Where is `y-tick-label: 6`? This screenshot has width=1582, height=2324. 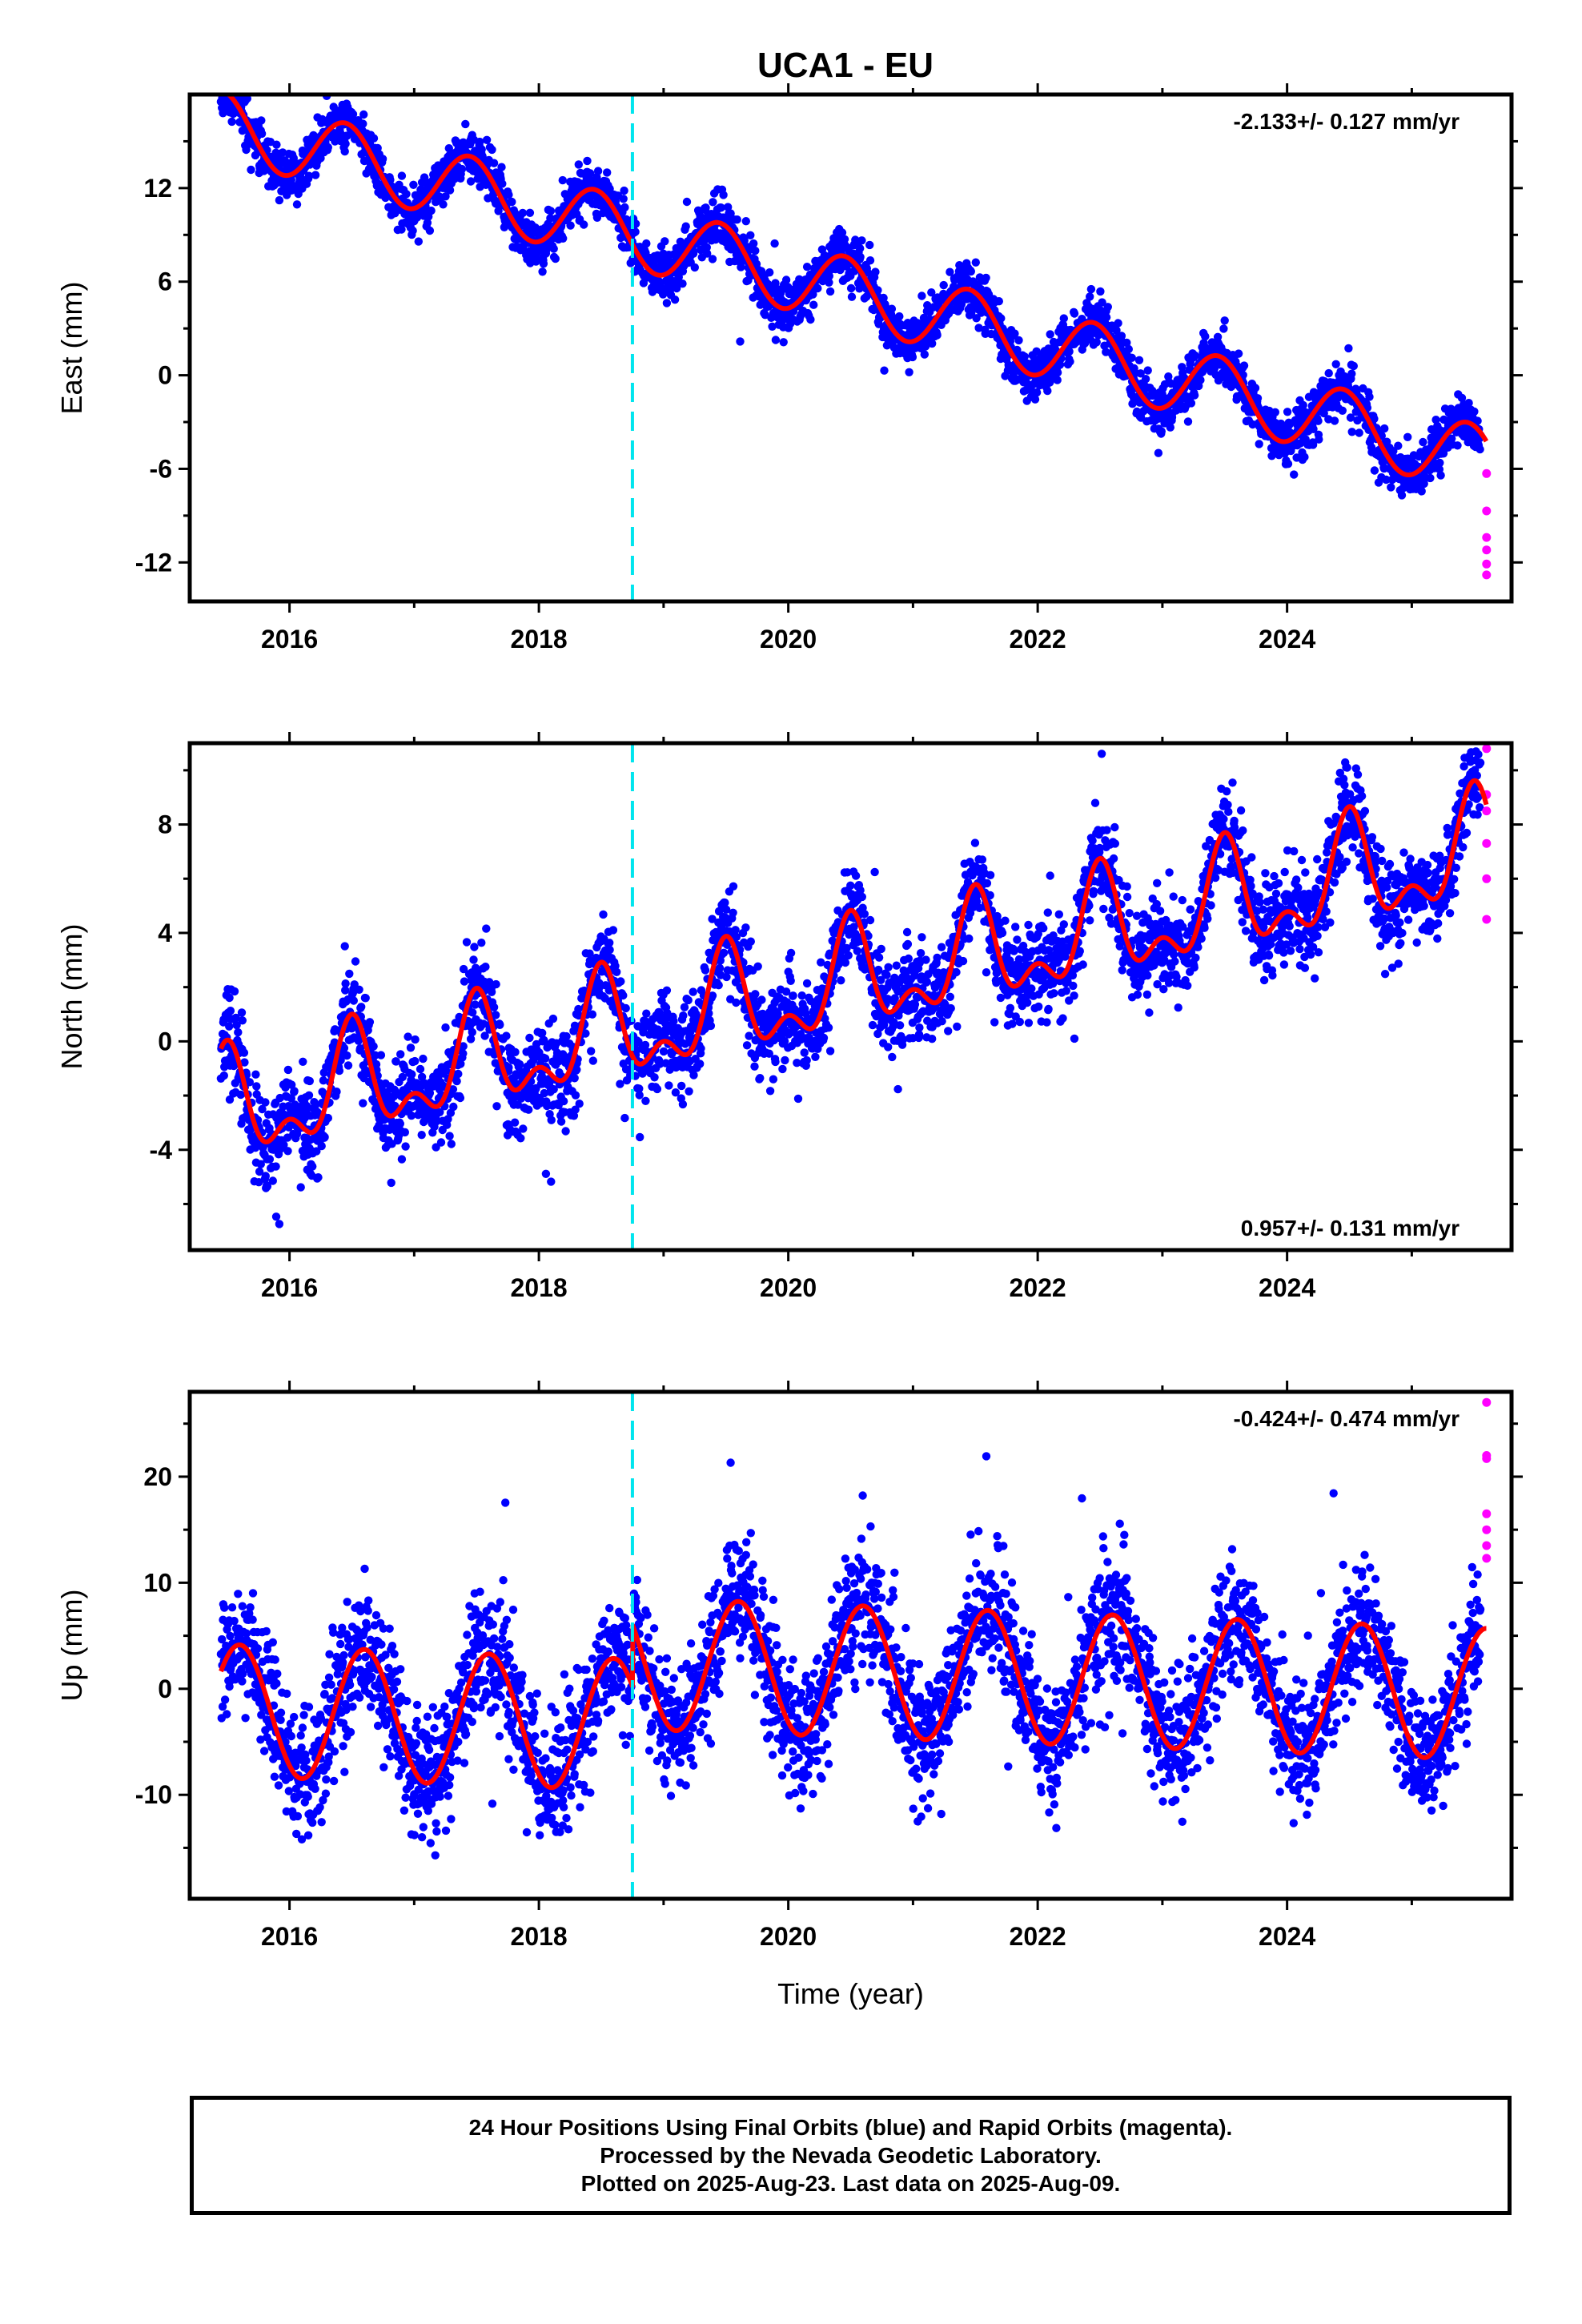
y-tick-label: 6 is located at coordinates (165, 281).